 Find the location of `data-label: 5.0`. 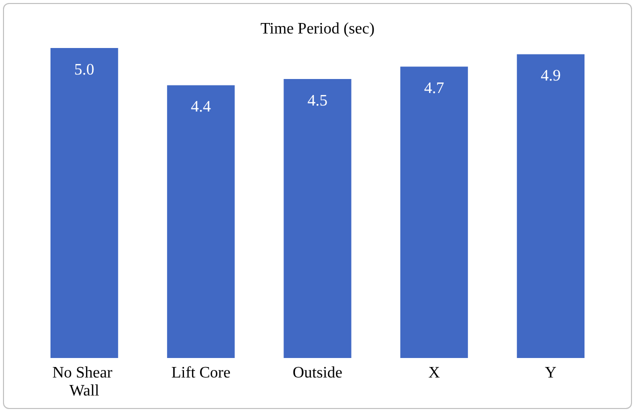

data-label: 5.0 is located at coordinates (84, 70).